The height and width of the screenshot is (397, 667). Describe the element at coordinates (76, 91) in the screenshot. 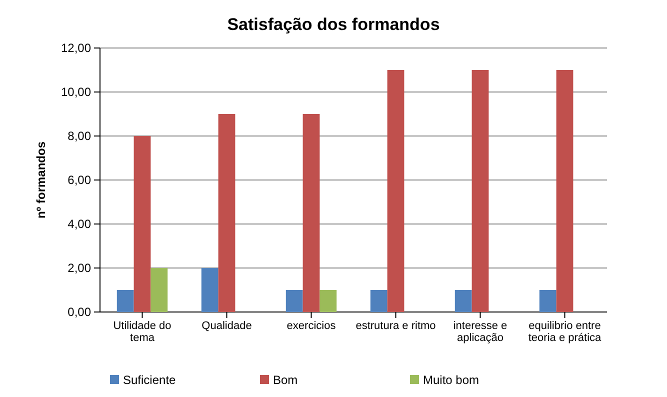

I see `y-tick-label: 10,00` at that location.